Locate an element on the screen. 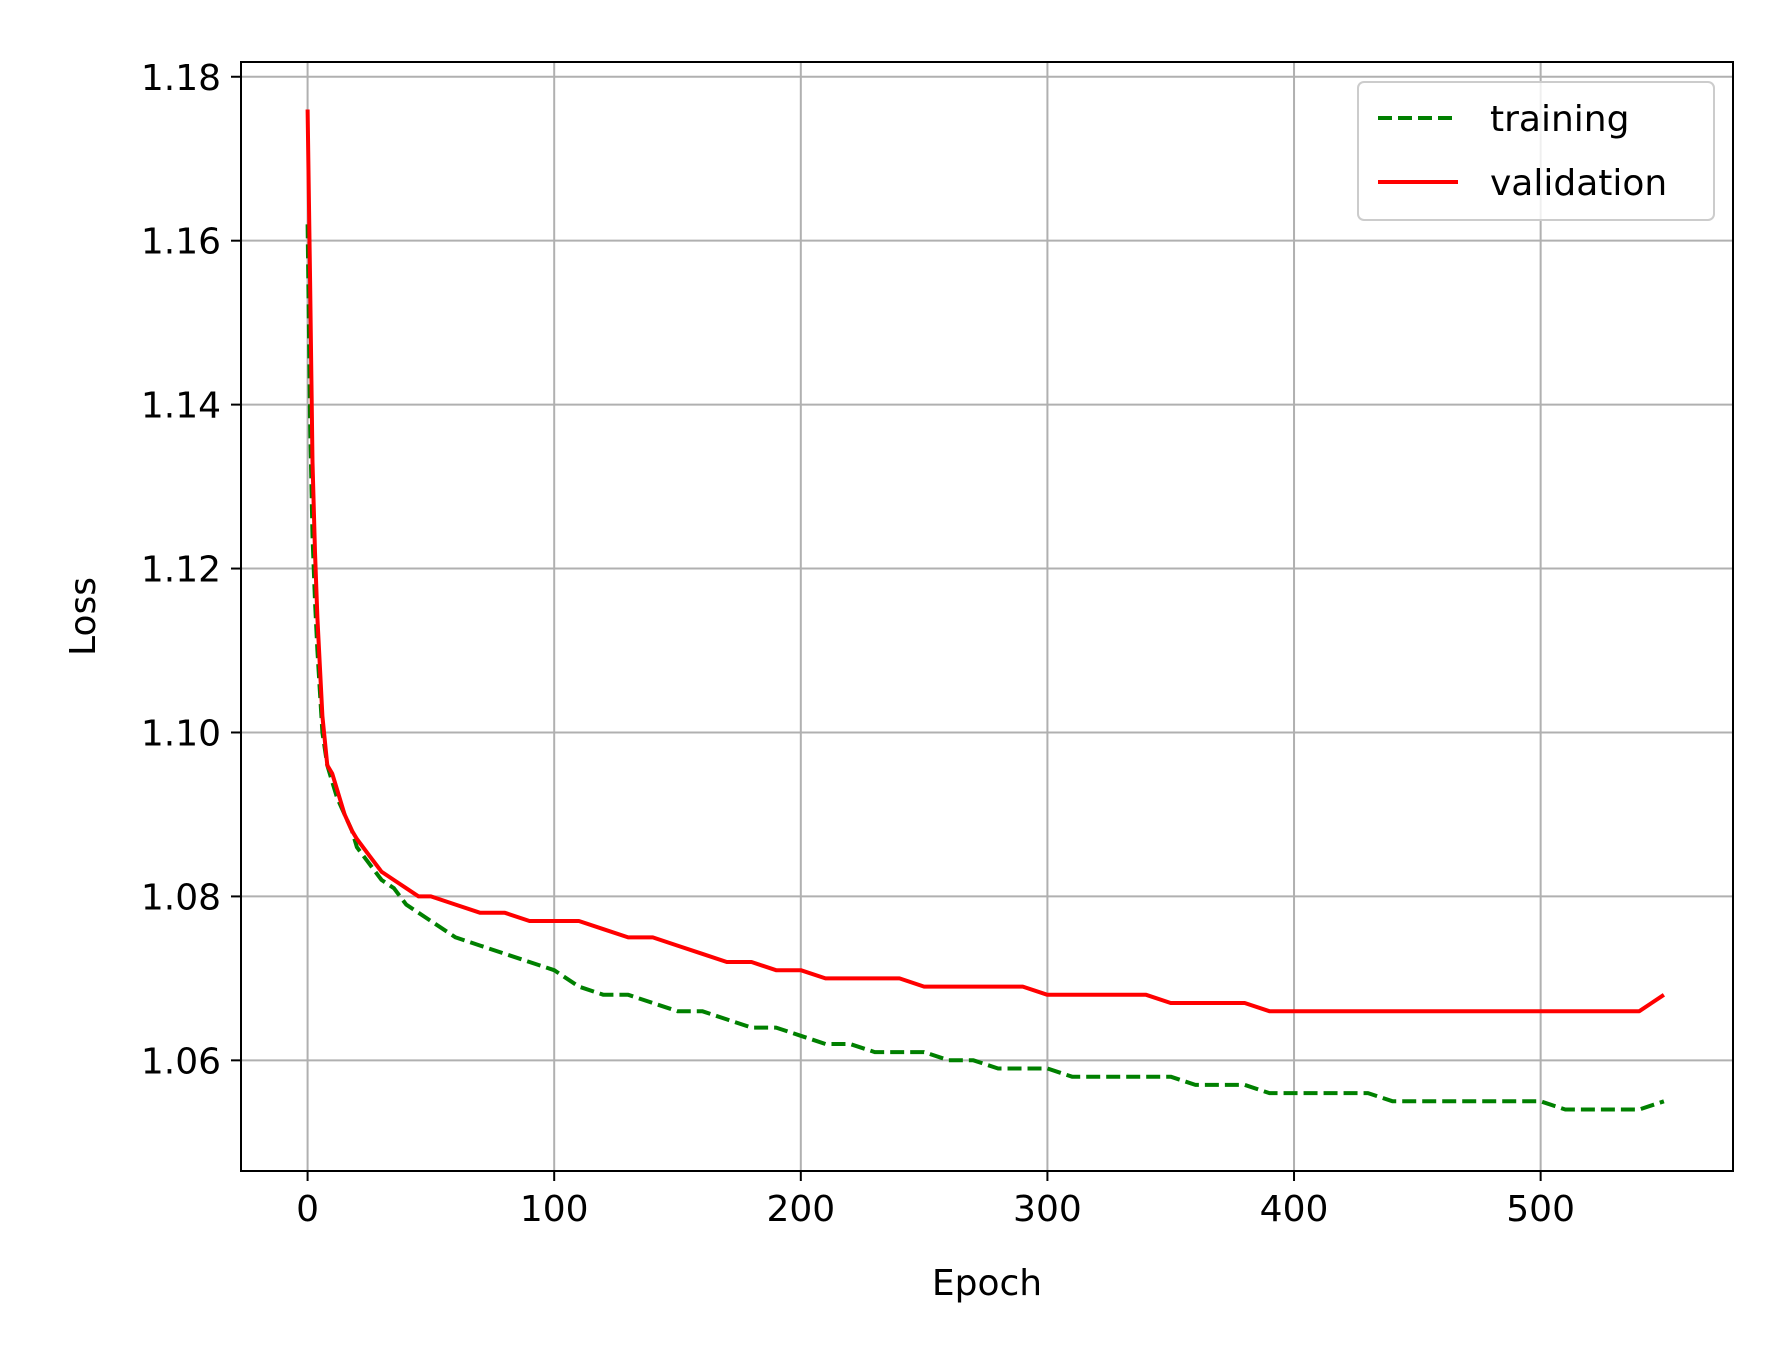 The width and height of the screenshot is (1788, 1360). x-tick-label: 100 is located at coordinates (554, 1209).